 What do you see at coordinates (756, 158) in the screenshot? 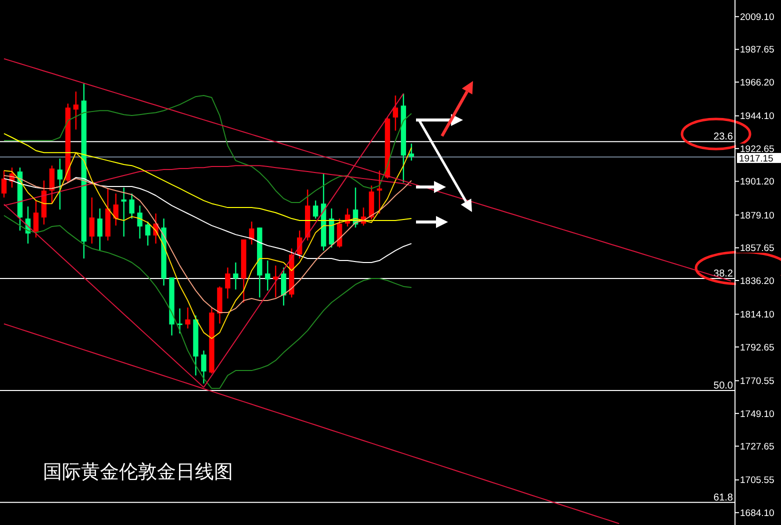
I see `ref-line-label: 1917.15` at bounding box center [756, 158].